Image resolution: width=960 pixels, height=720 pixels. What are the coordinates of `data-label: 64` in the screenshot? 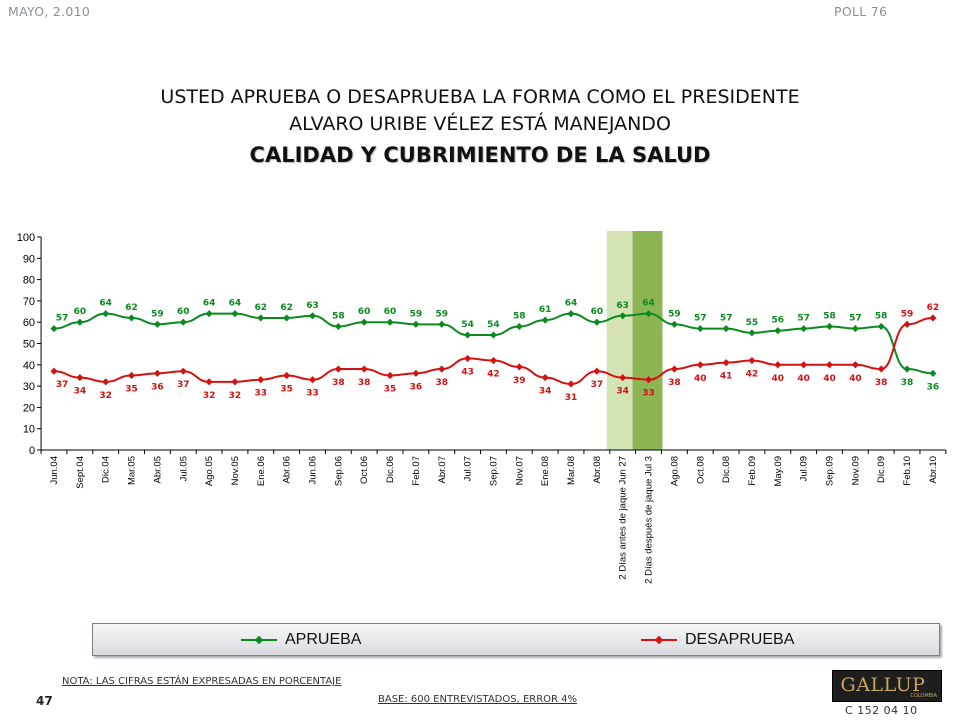 It's located at (209, 304).